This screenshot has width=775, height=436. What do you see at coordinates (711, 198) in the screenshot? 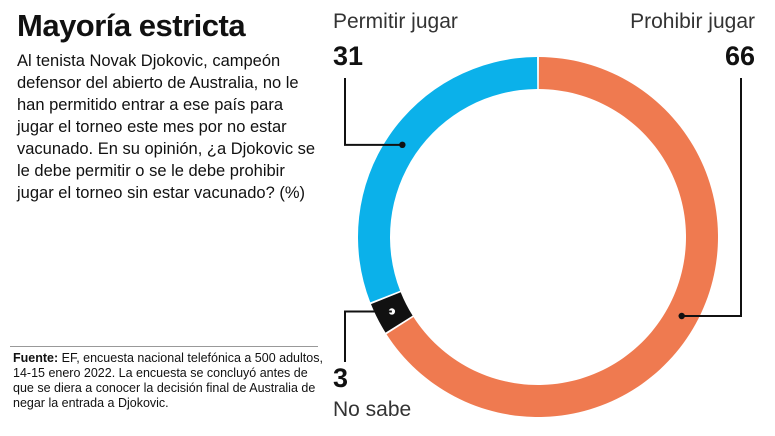
I see `leader-line-prohibir` at bounding box center [711, 198].